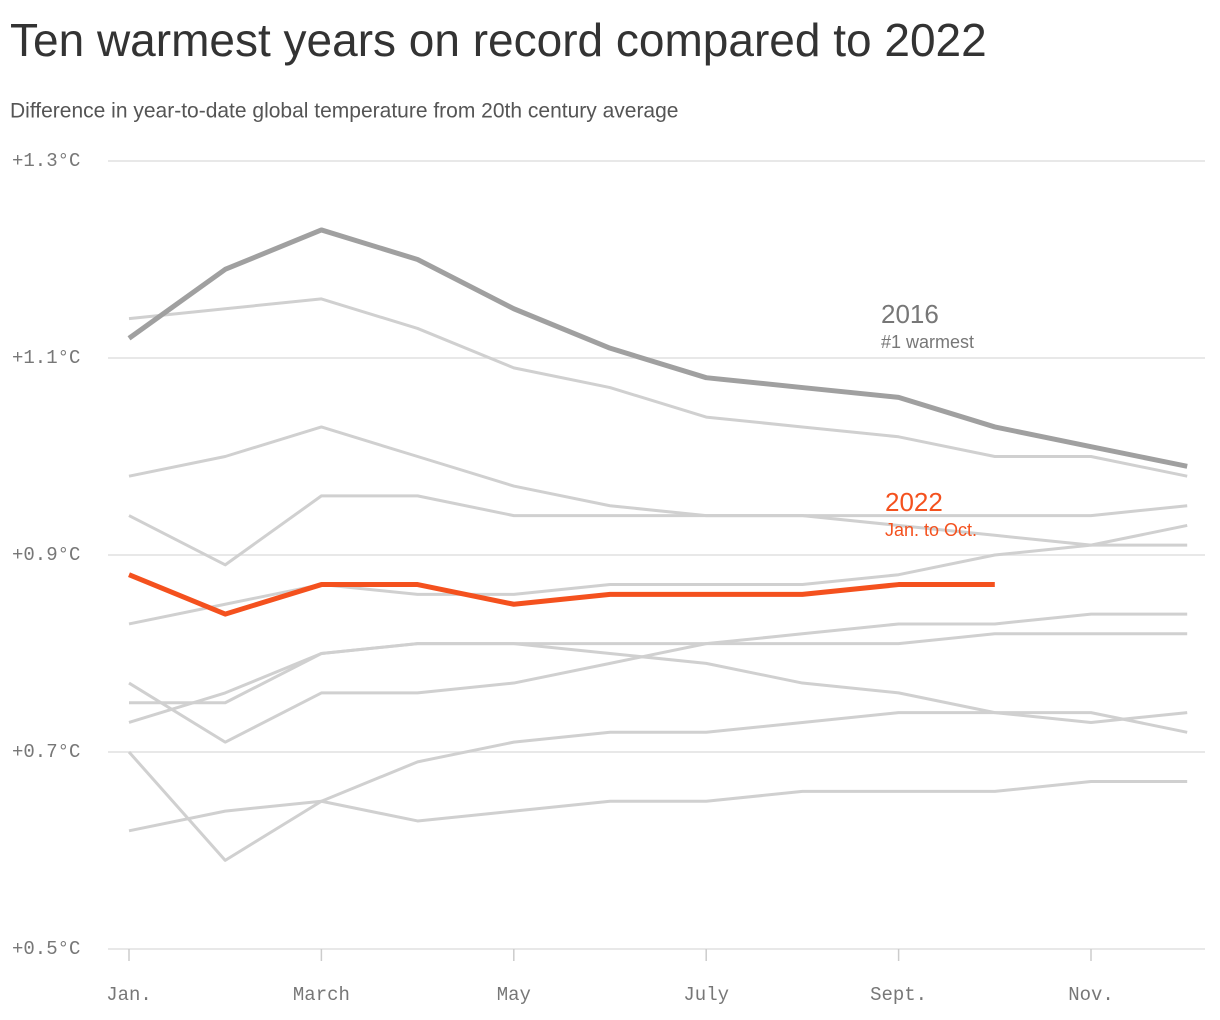  I want to click on x-tick-label: March, so click(321, 995).